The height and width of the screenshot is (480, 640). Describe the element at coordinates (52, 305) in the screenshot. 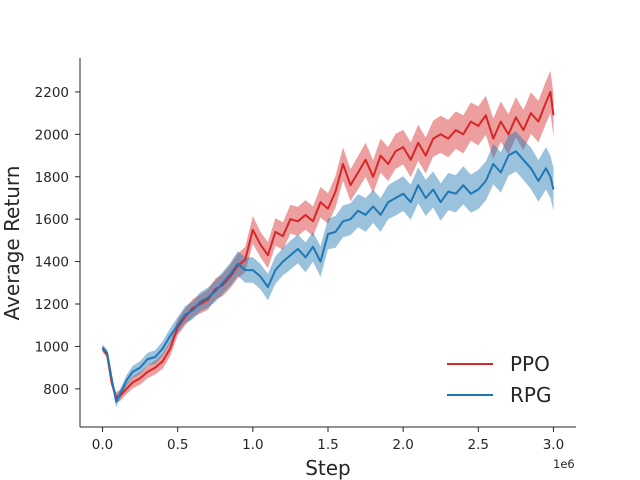

I see `y-tick-label: 1200` at that location.